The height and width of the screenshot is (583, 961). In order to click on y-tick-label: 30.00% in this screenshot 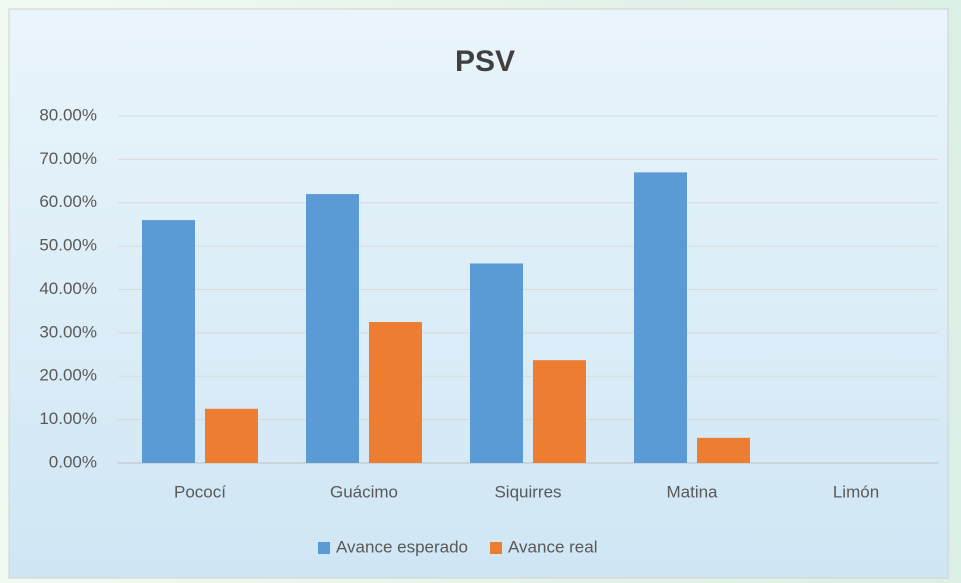, I will do `click(68, 331)`.